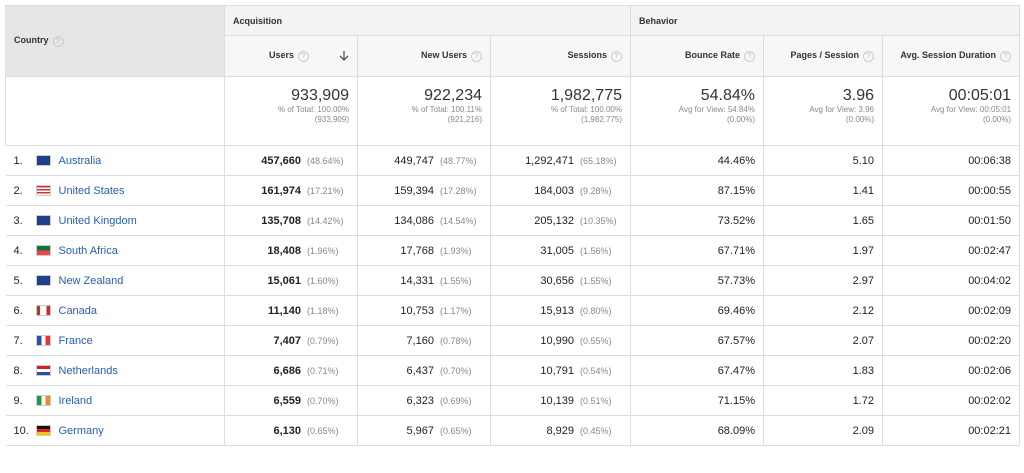 The height and width of the screenshot is (473, 1024). I want to click on country-link: United States, so click(91, 190).